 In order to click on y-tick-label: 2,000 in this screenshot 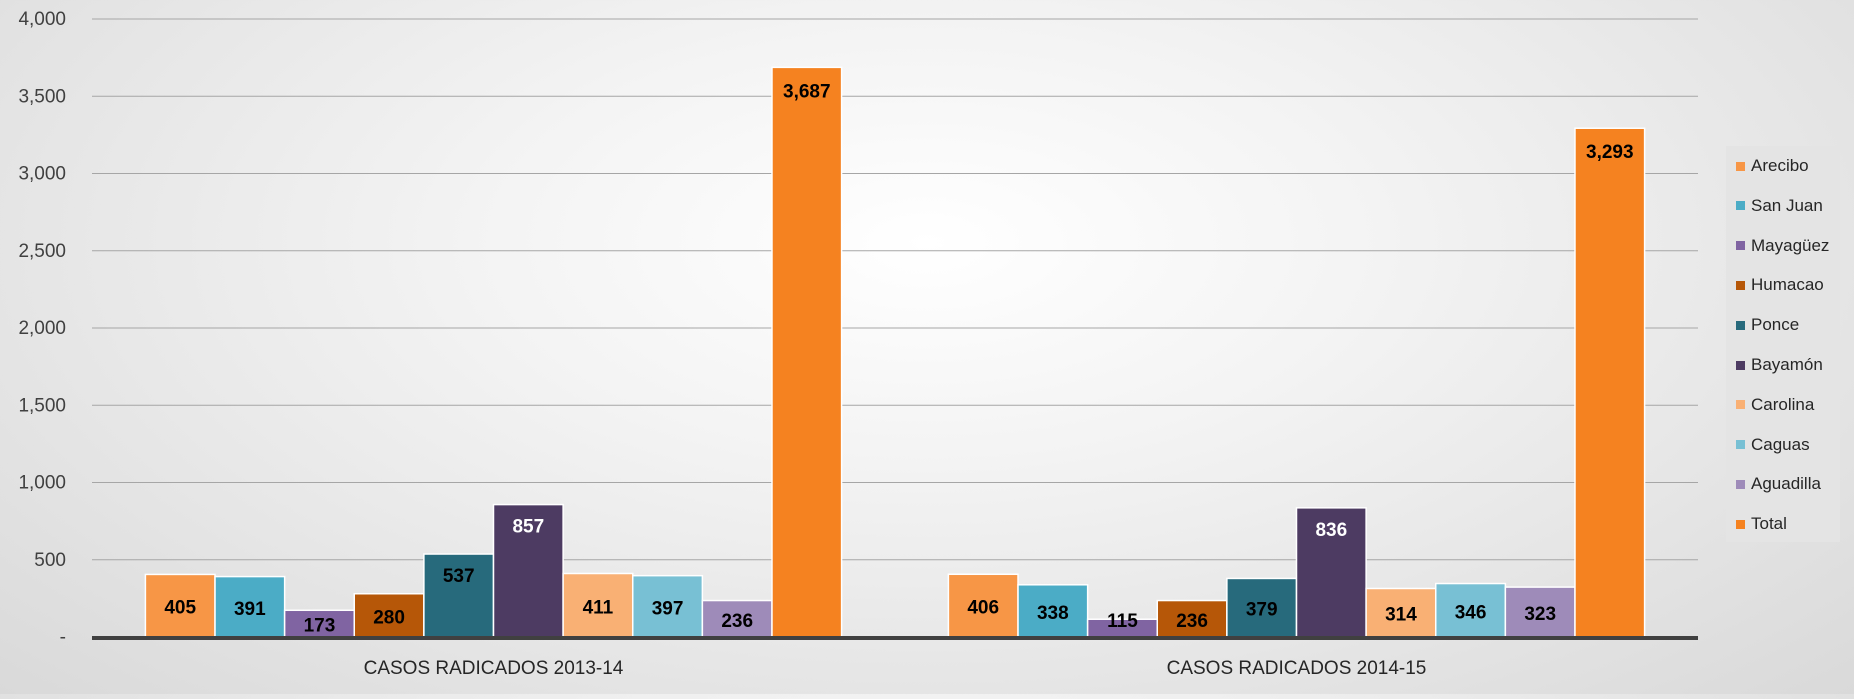, I will do `click(42, 328)`.